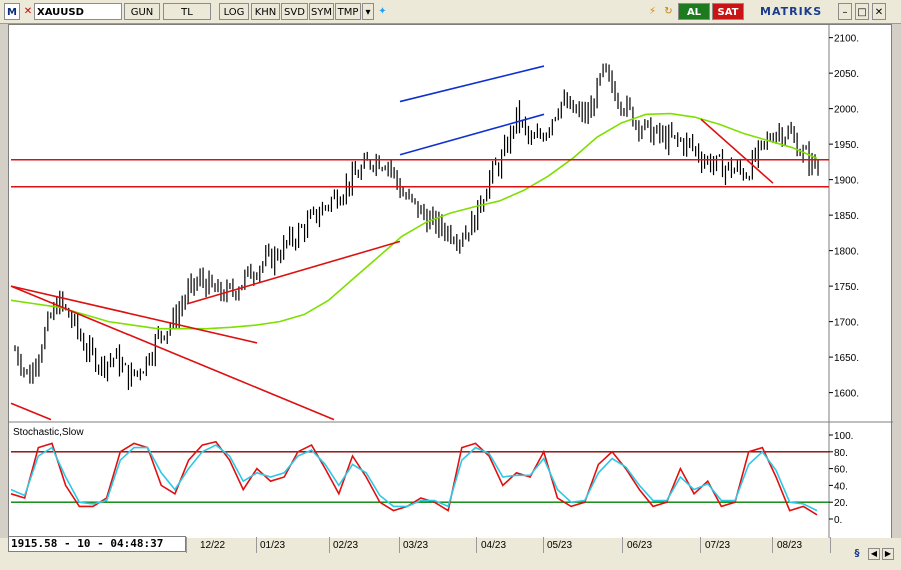  What do you see at coordinates (846, 74) in the screenshot?
I see `y-tick-label: 2050.` at bounding box center [846, 74].